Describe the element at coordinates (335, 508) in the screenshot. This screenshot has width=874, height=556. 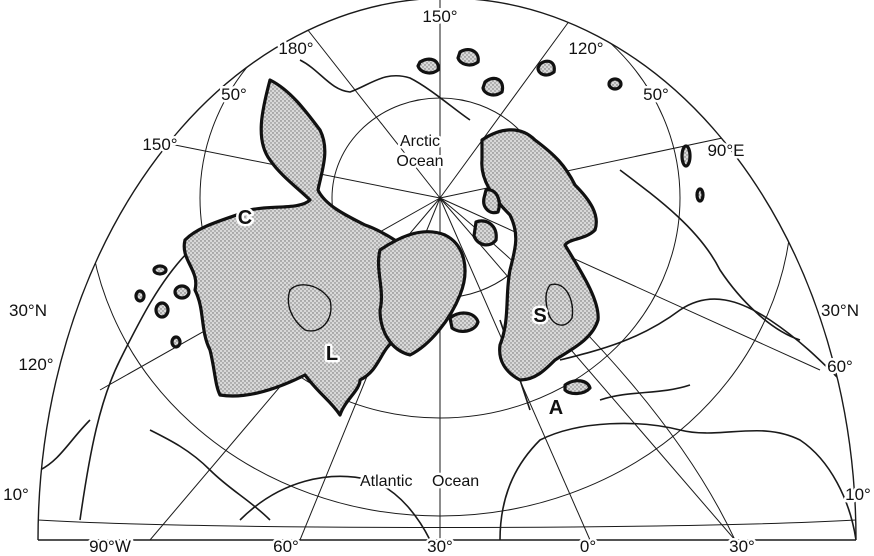
I see `coast-south-america` at that location.